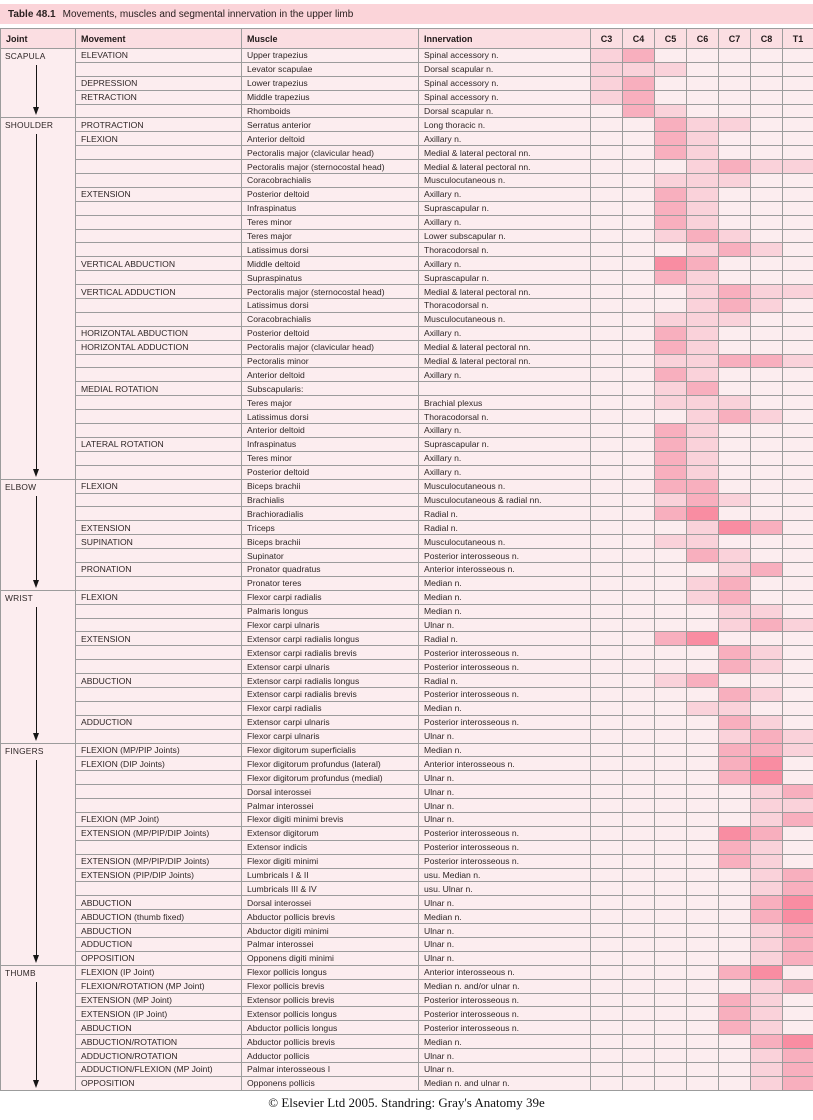 Image resolution: width=813 pixels, height=1120 pixels. Describe the element at coordinates (158, 194) in the screenshot. I see `movement-cell: EXTENSION` at that location.